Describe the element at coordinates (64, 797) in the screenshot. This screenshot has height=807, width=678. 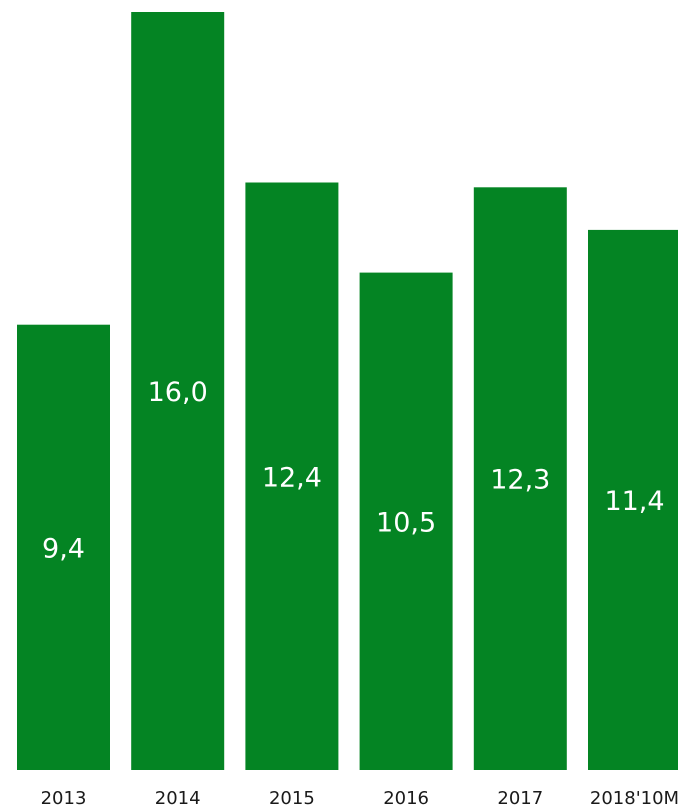
I see `x-tick-label: 2013` at that location.